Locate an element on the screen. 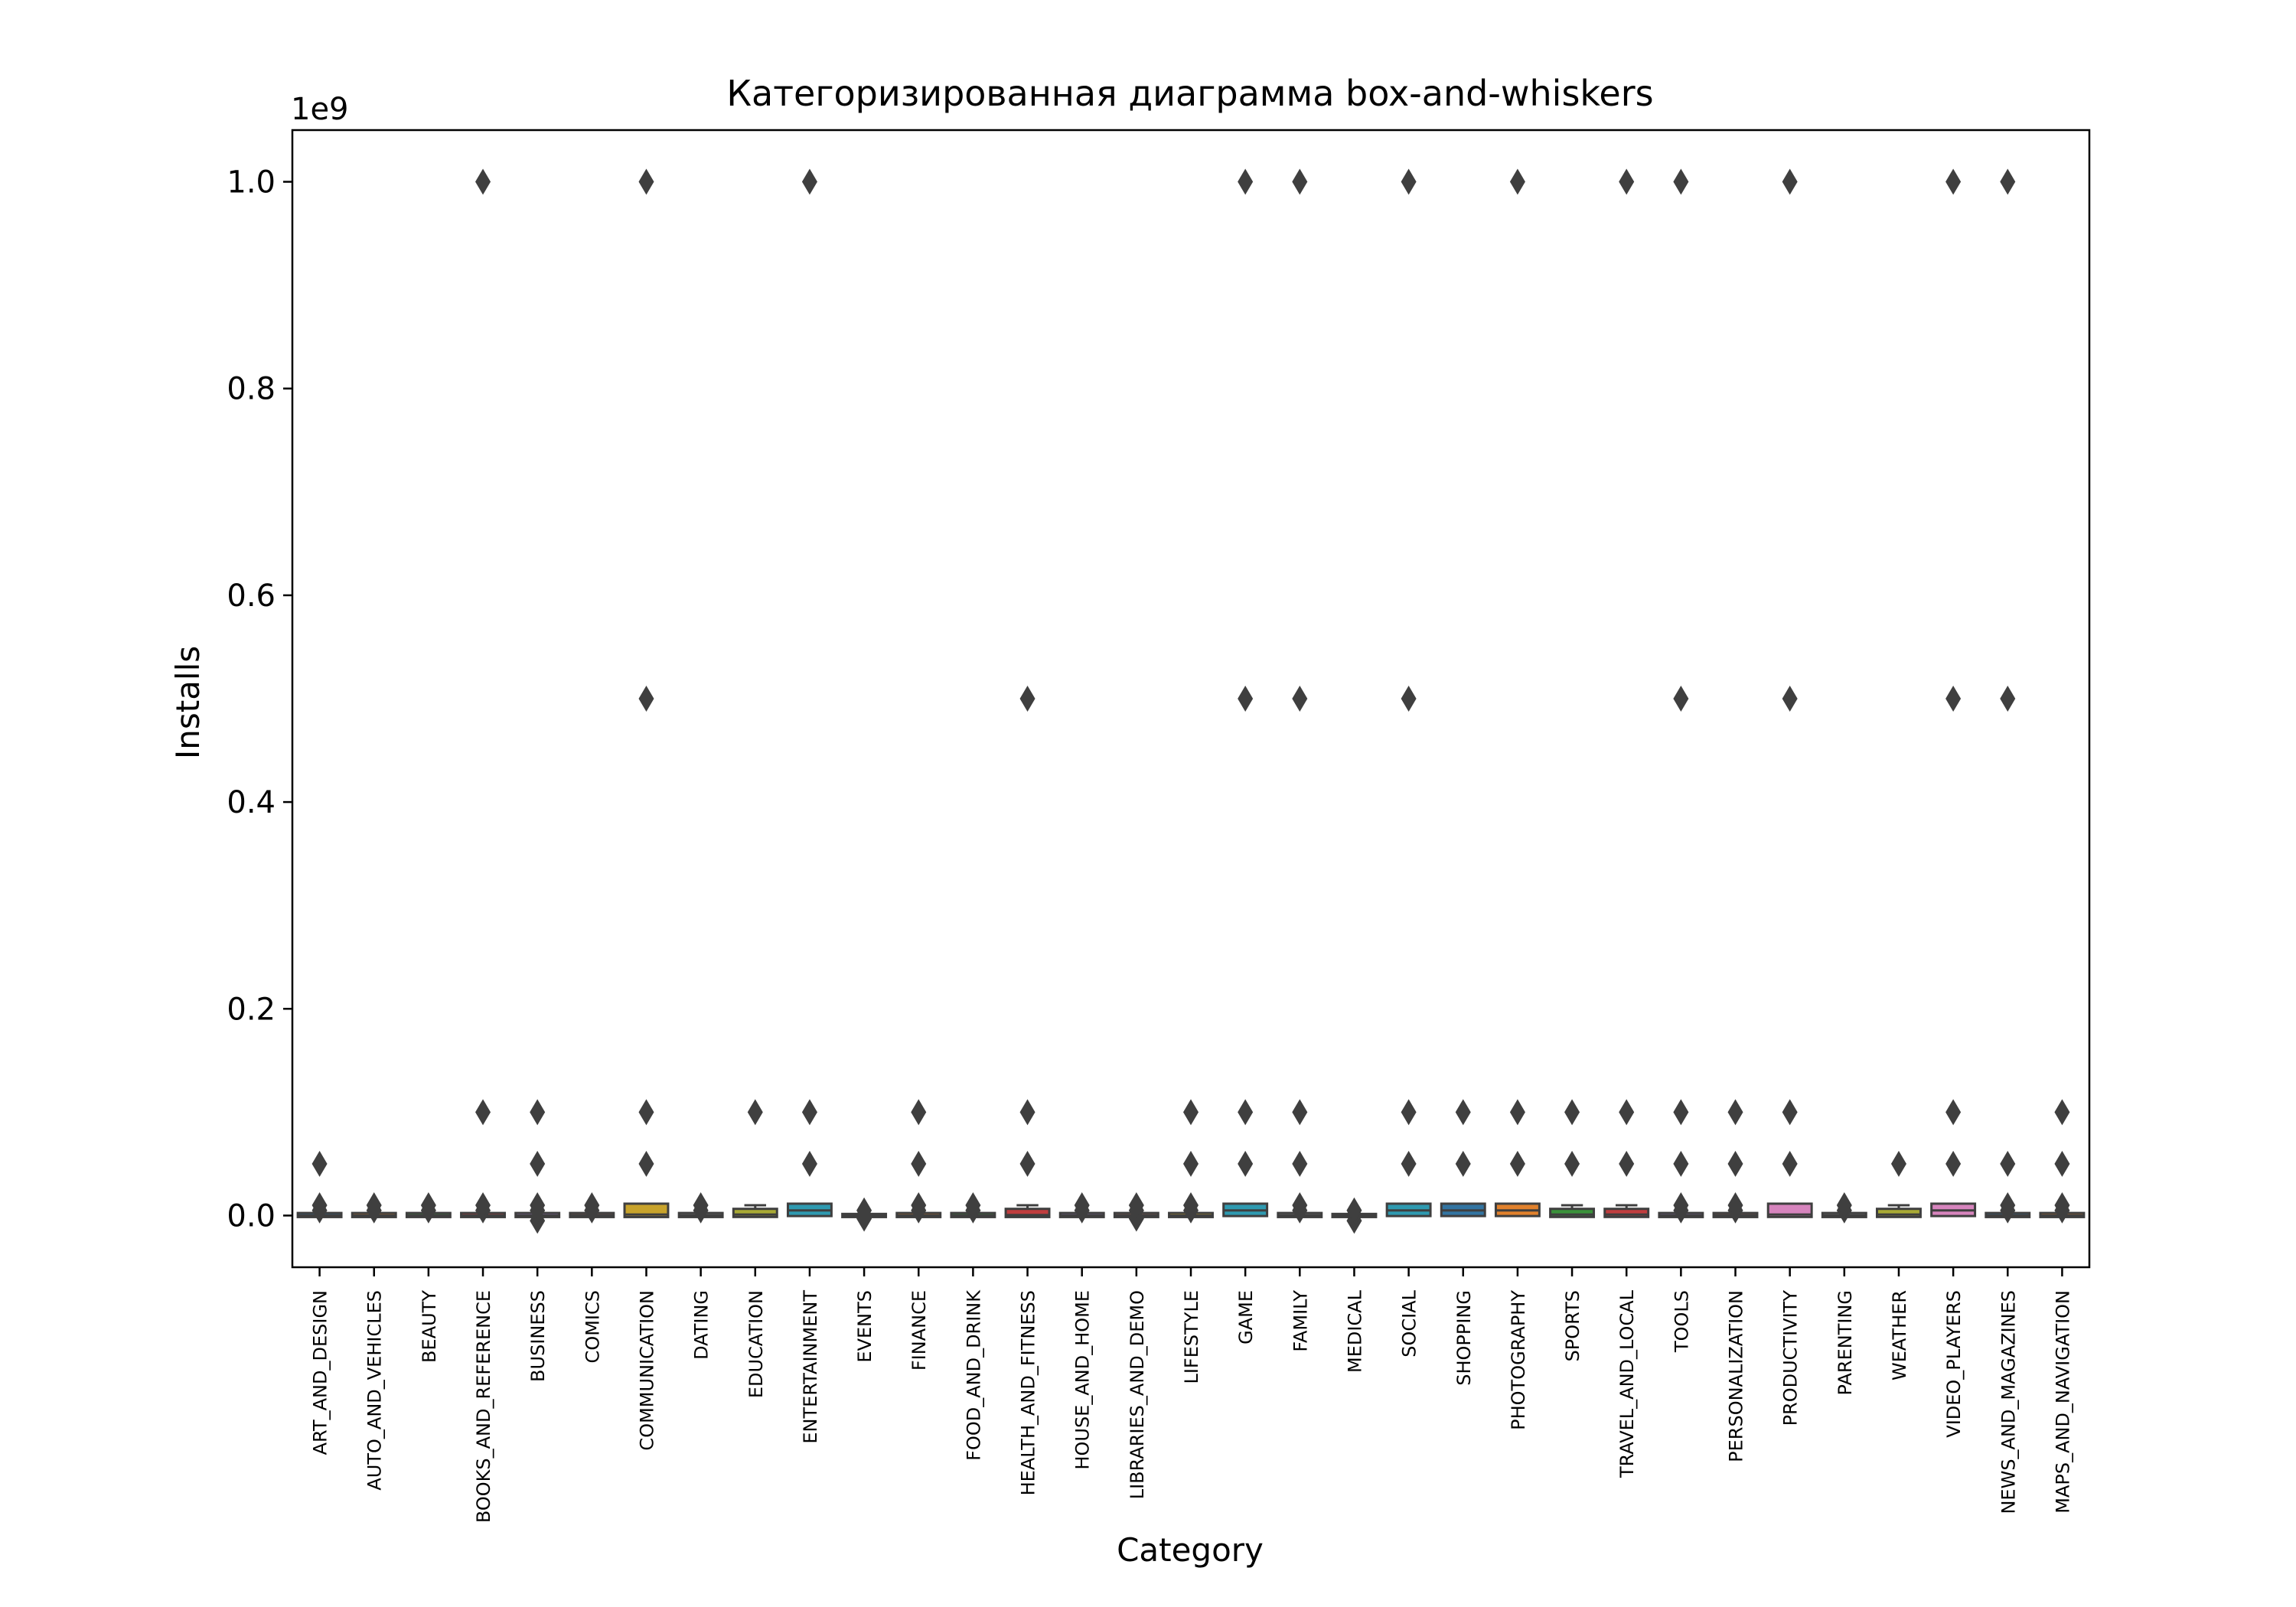 The height and width of the screenshot is (1607, 2296). x-tick-label: VIDEO_PLAYERS is located at coordinates (1954, 1364).